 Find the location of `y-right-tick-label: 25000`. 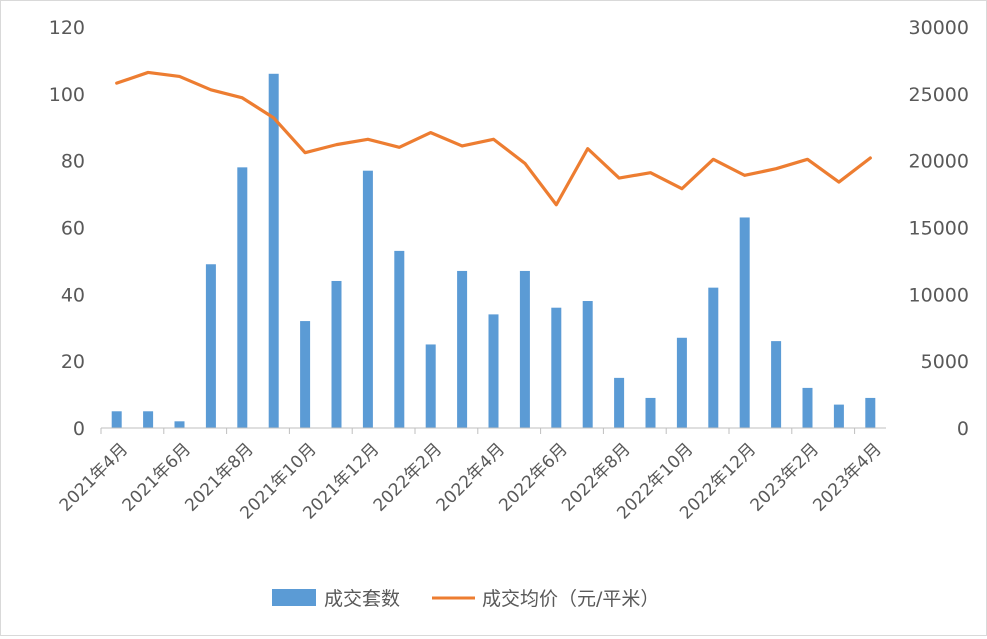

y-right-tick-label: 25000 is located at coordinates (939, 95).